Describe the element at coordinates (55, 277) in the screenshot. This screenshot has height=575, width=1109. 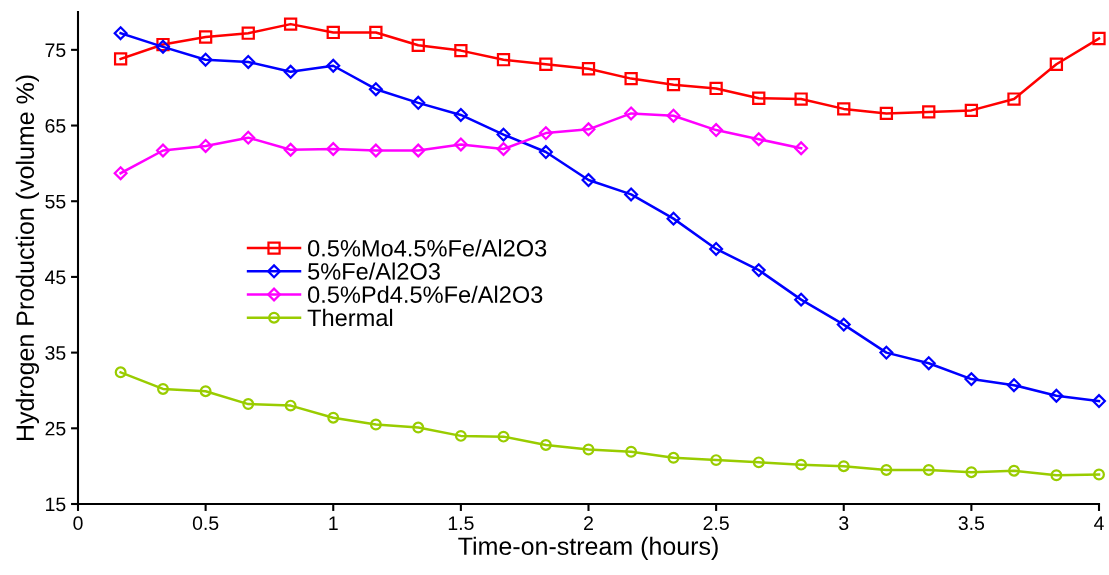
I see `y-tick-label: 45` at that location.